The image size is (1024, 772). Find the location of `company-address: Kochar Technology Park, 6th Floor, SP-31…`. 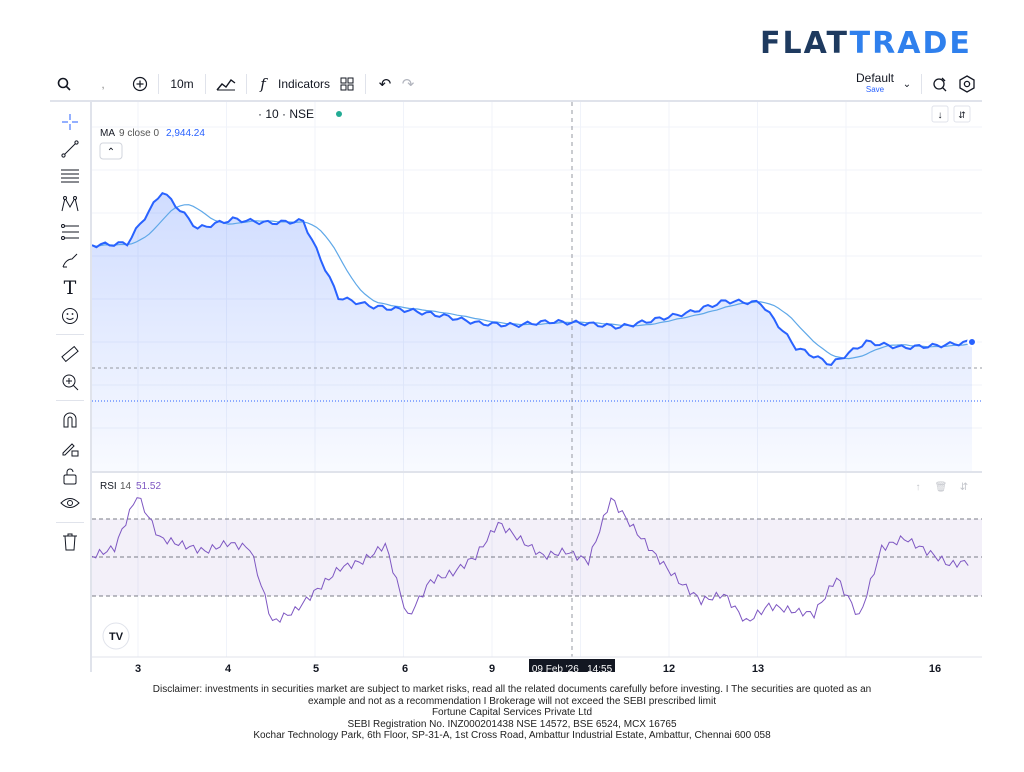

company-address: Kochar Technology Park, 6th Floor, SP-31… is located at coordinates (512, 735).